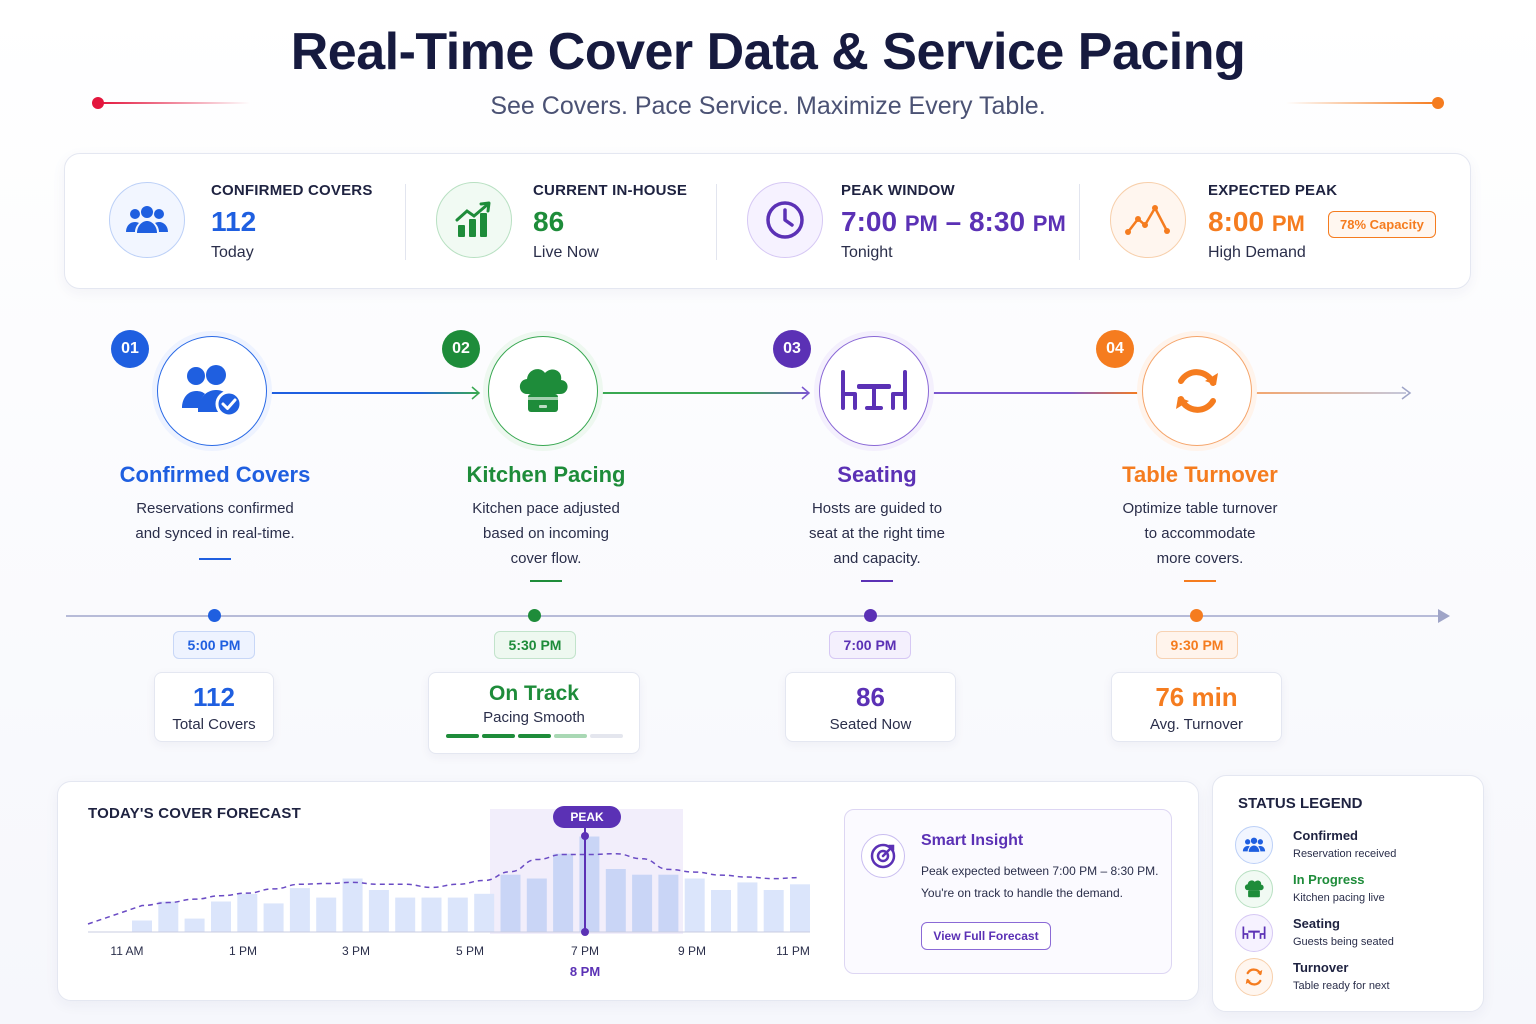 This screenshot has height=1024, width=1536. I want to click on stat-value: 7:00 PM – 8:30 PM, so click(953, 222).